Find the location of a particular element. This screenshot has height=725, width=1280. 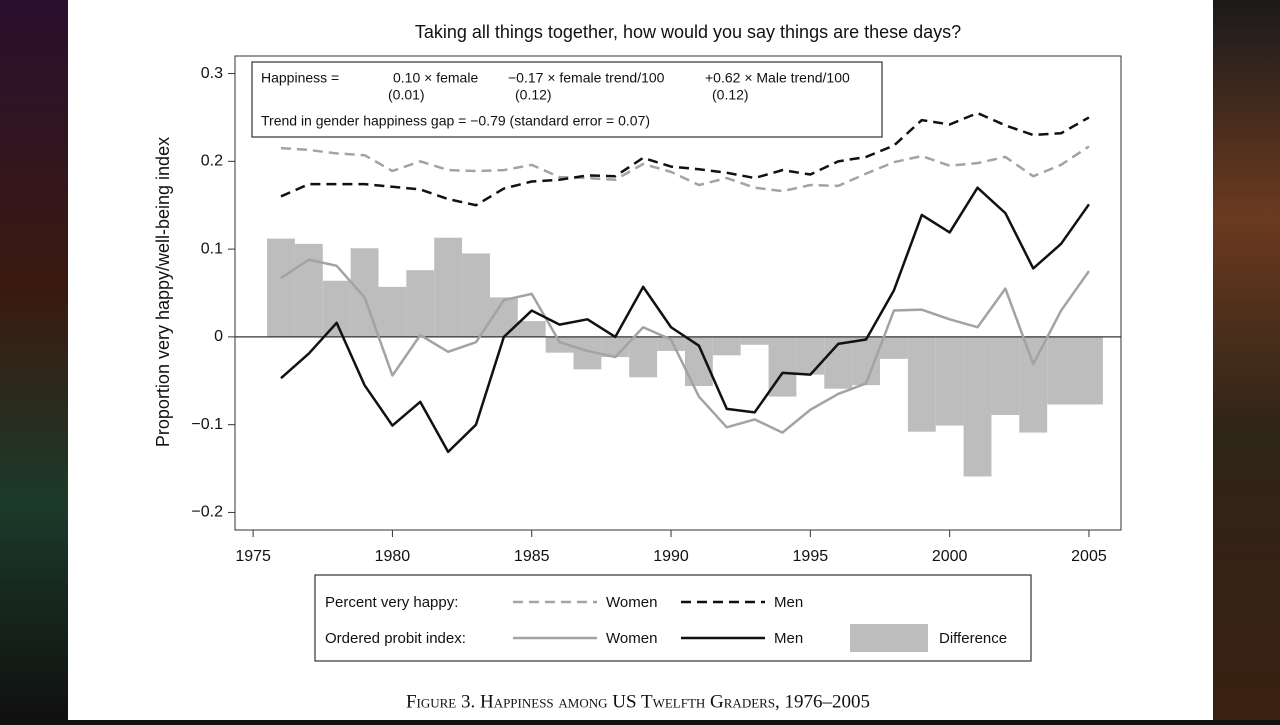

y-axis-label: Proportion very happy/well-being index is located at coordinates (163, 292).